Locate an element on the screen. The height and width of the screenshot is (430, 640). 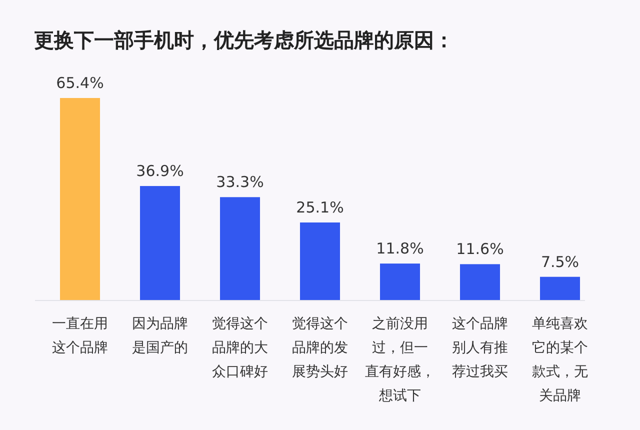
x-tick-label: 这个品牌别人有推荐过我买 is located at coordinates (480, 348).